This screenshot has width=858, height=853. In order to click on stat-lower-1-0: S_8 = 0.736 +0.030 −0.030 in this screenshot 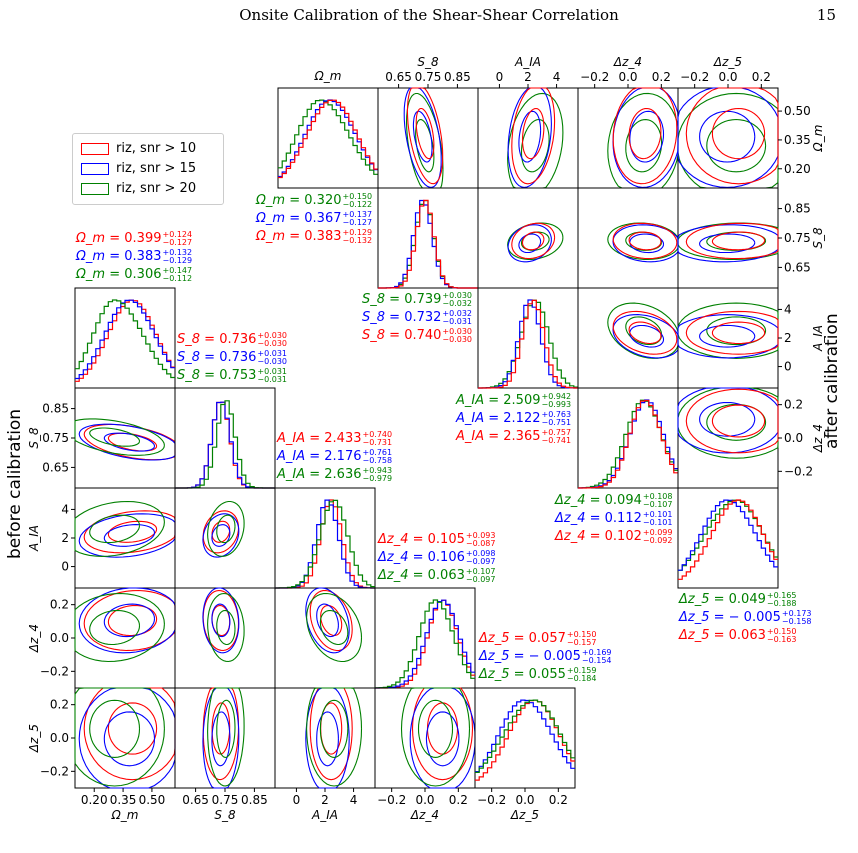, I will do `click(232, 340)`.